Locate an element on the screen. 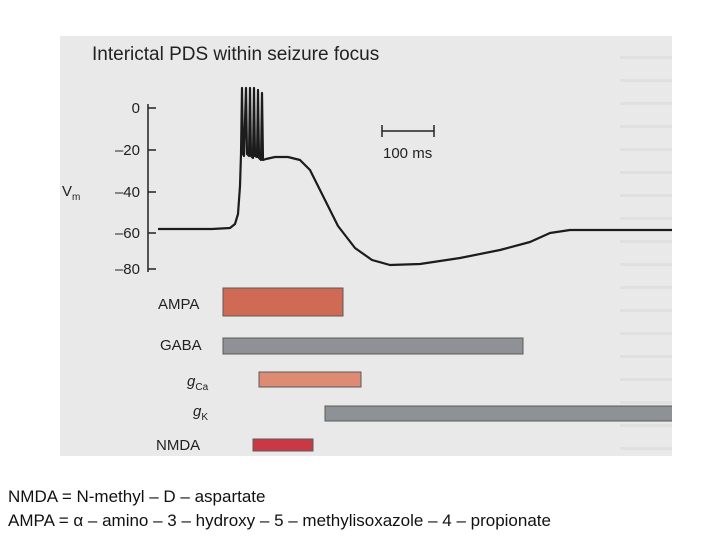  bar-nmda is located at coordinates (283, 445).